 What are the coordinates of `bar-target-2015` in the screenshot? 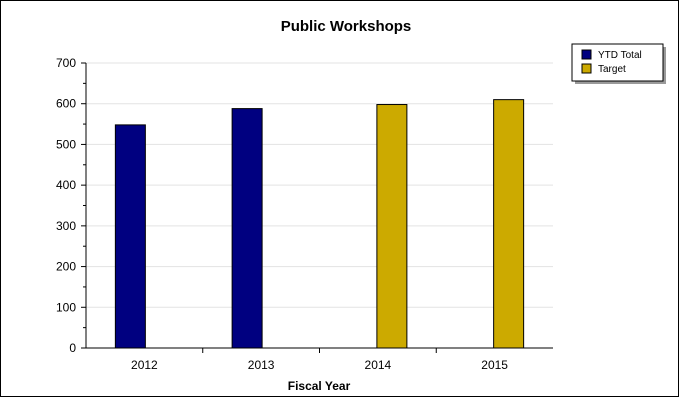 It's located at (509, 224).